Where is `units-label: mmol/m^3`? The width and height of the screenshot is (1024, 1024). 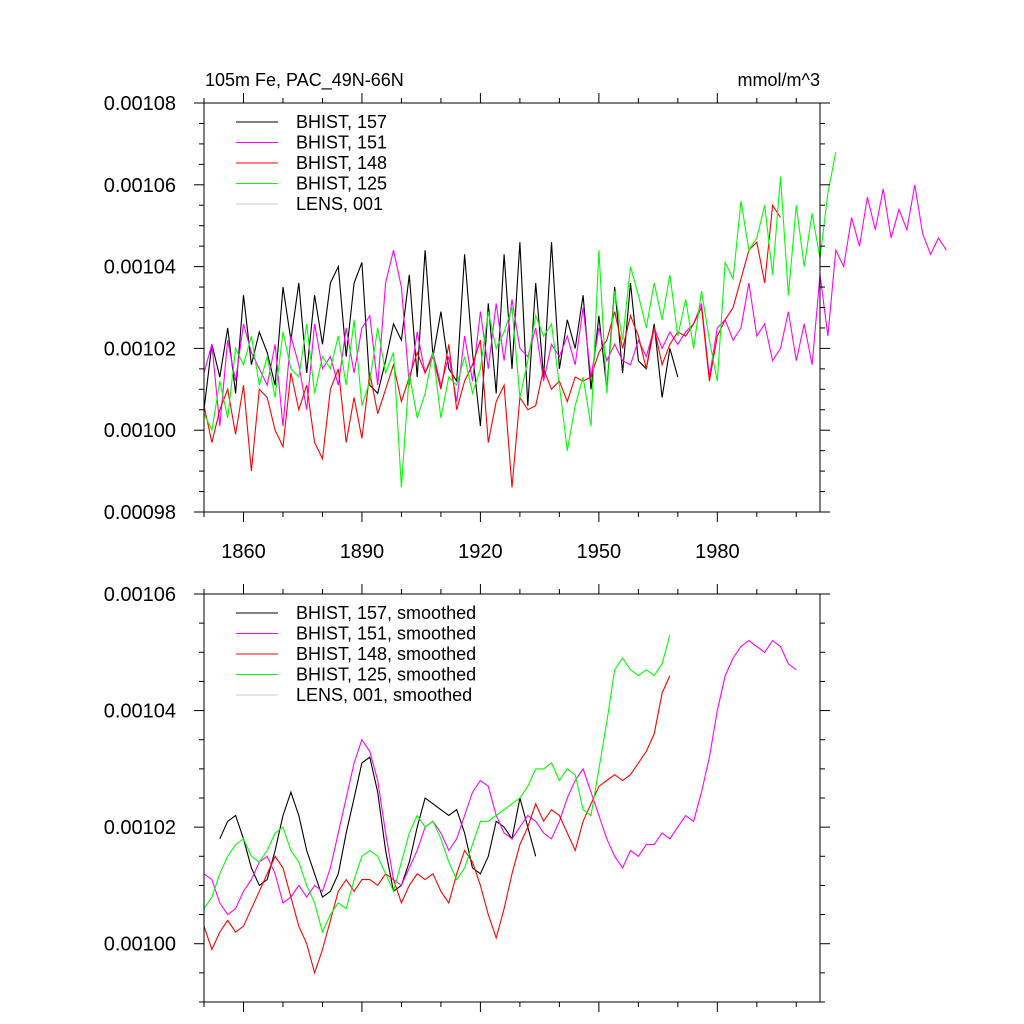 units-label: mmol/m^3 is located at coordinates (779, 80).